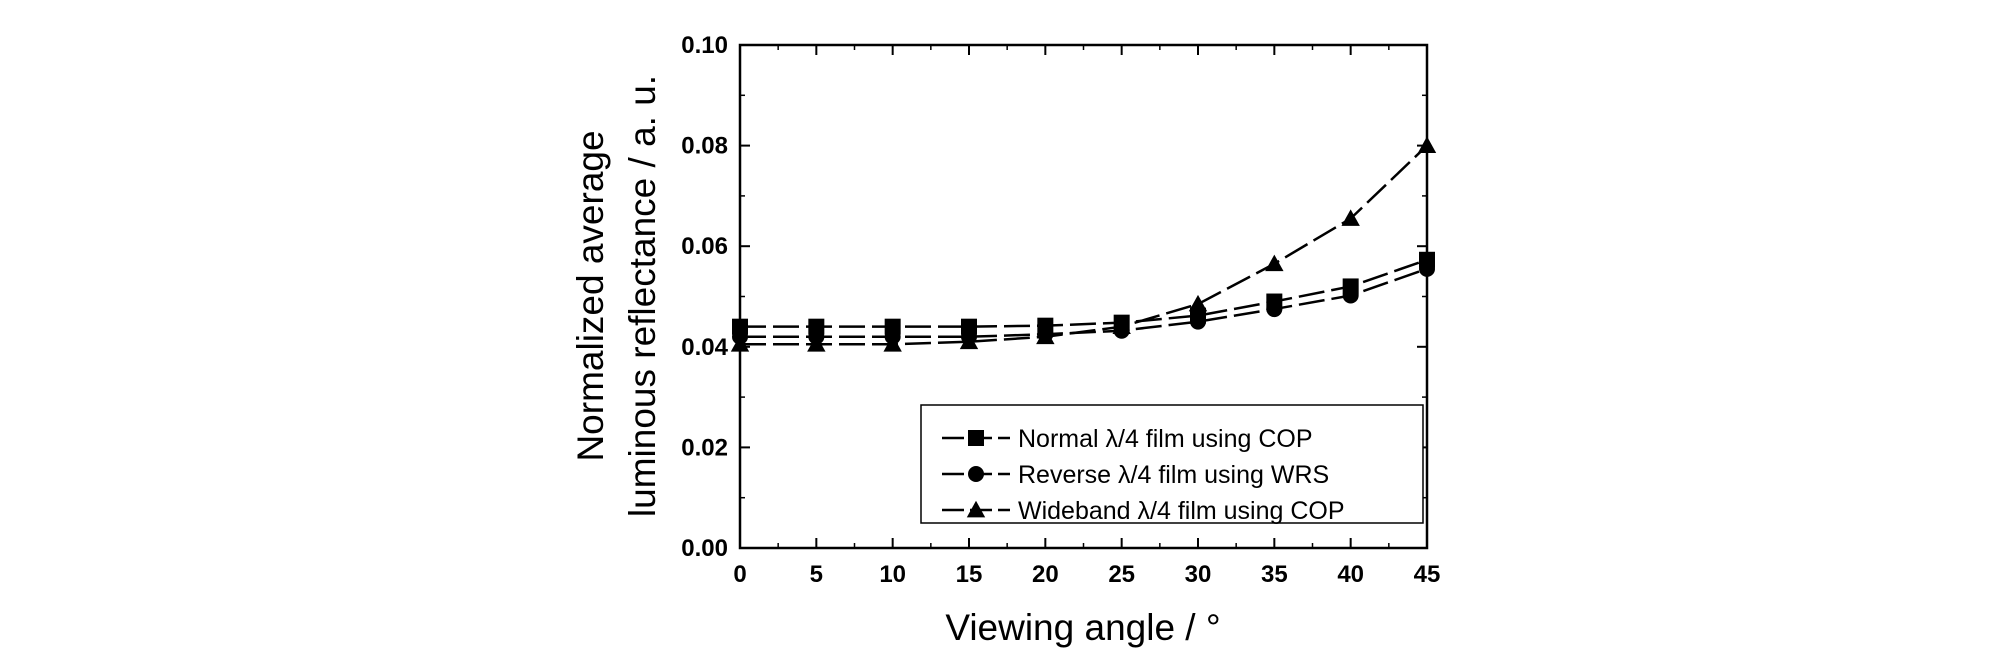  Describe the element at coordinates (976, 509) in the screenshot. I see `legend-marker-triangle` at that location.